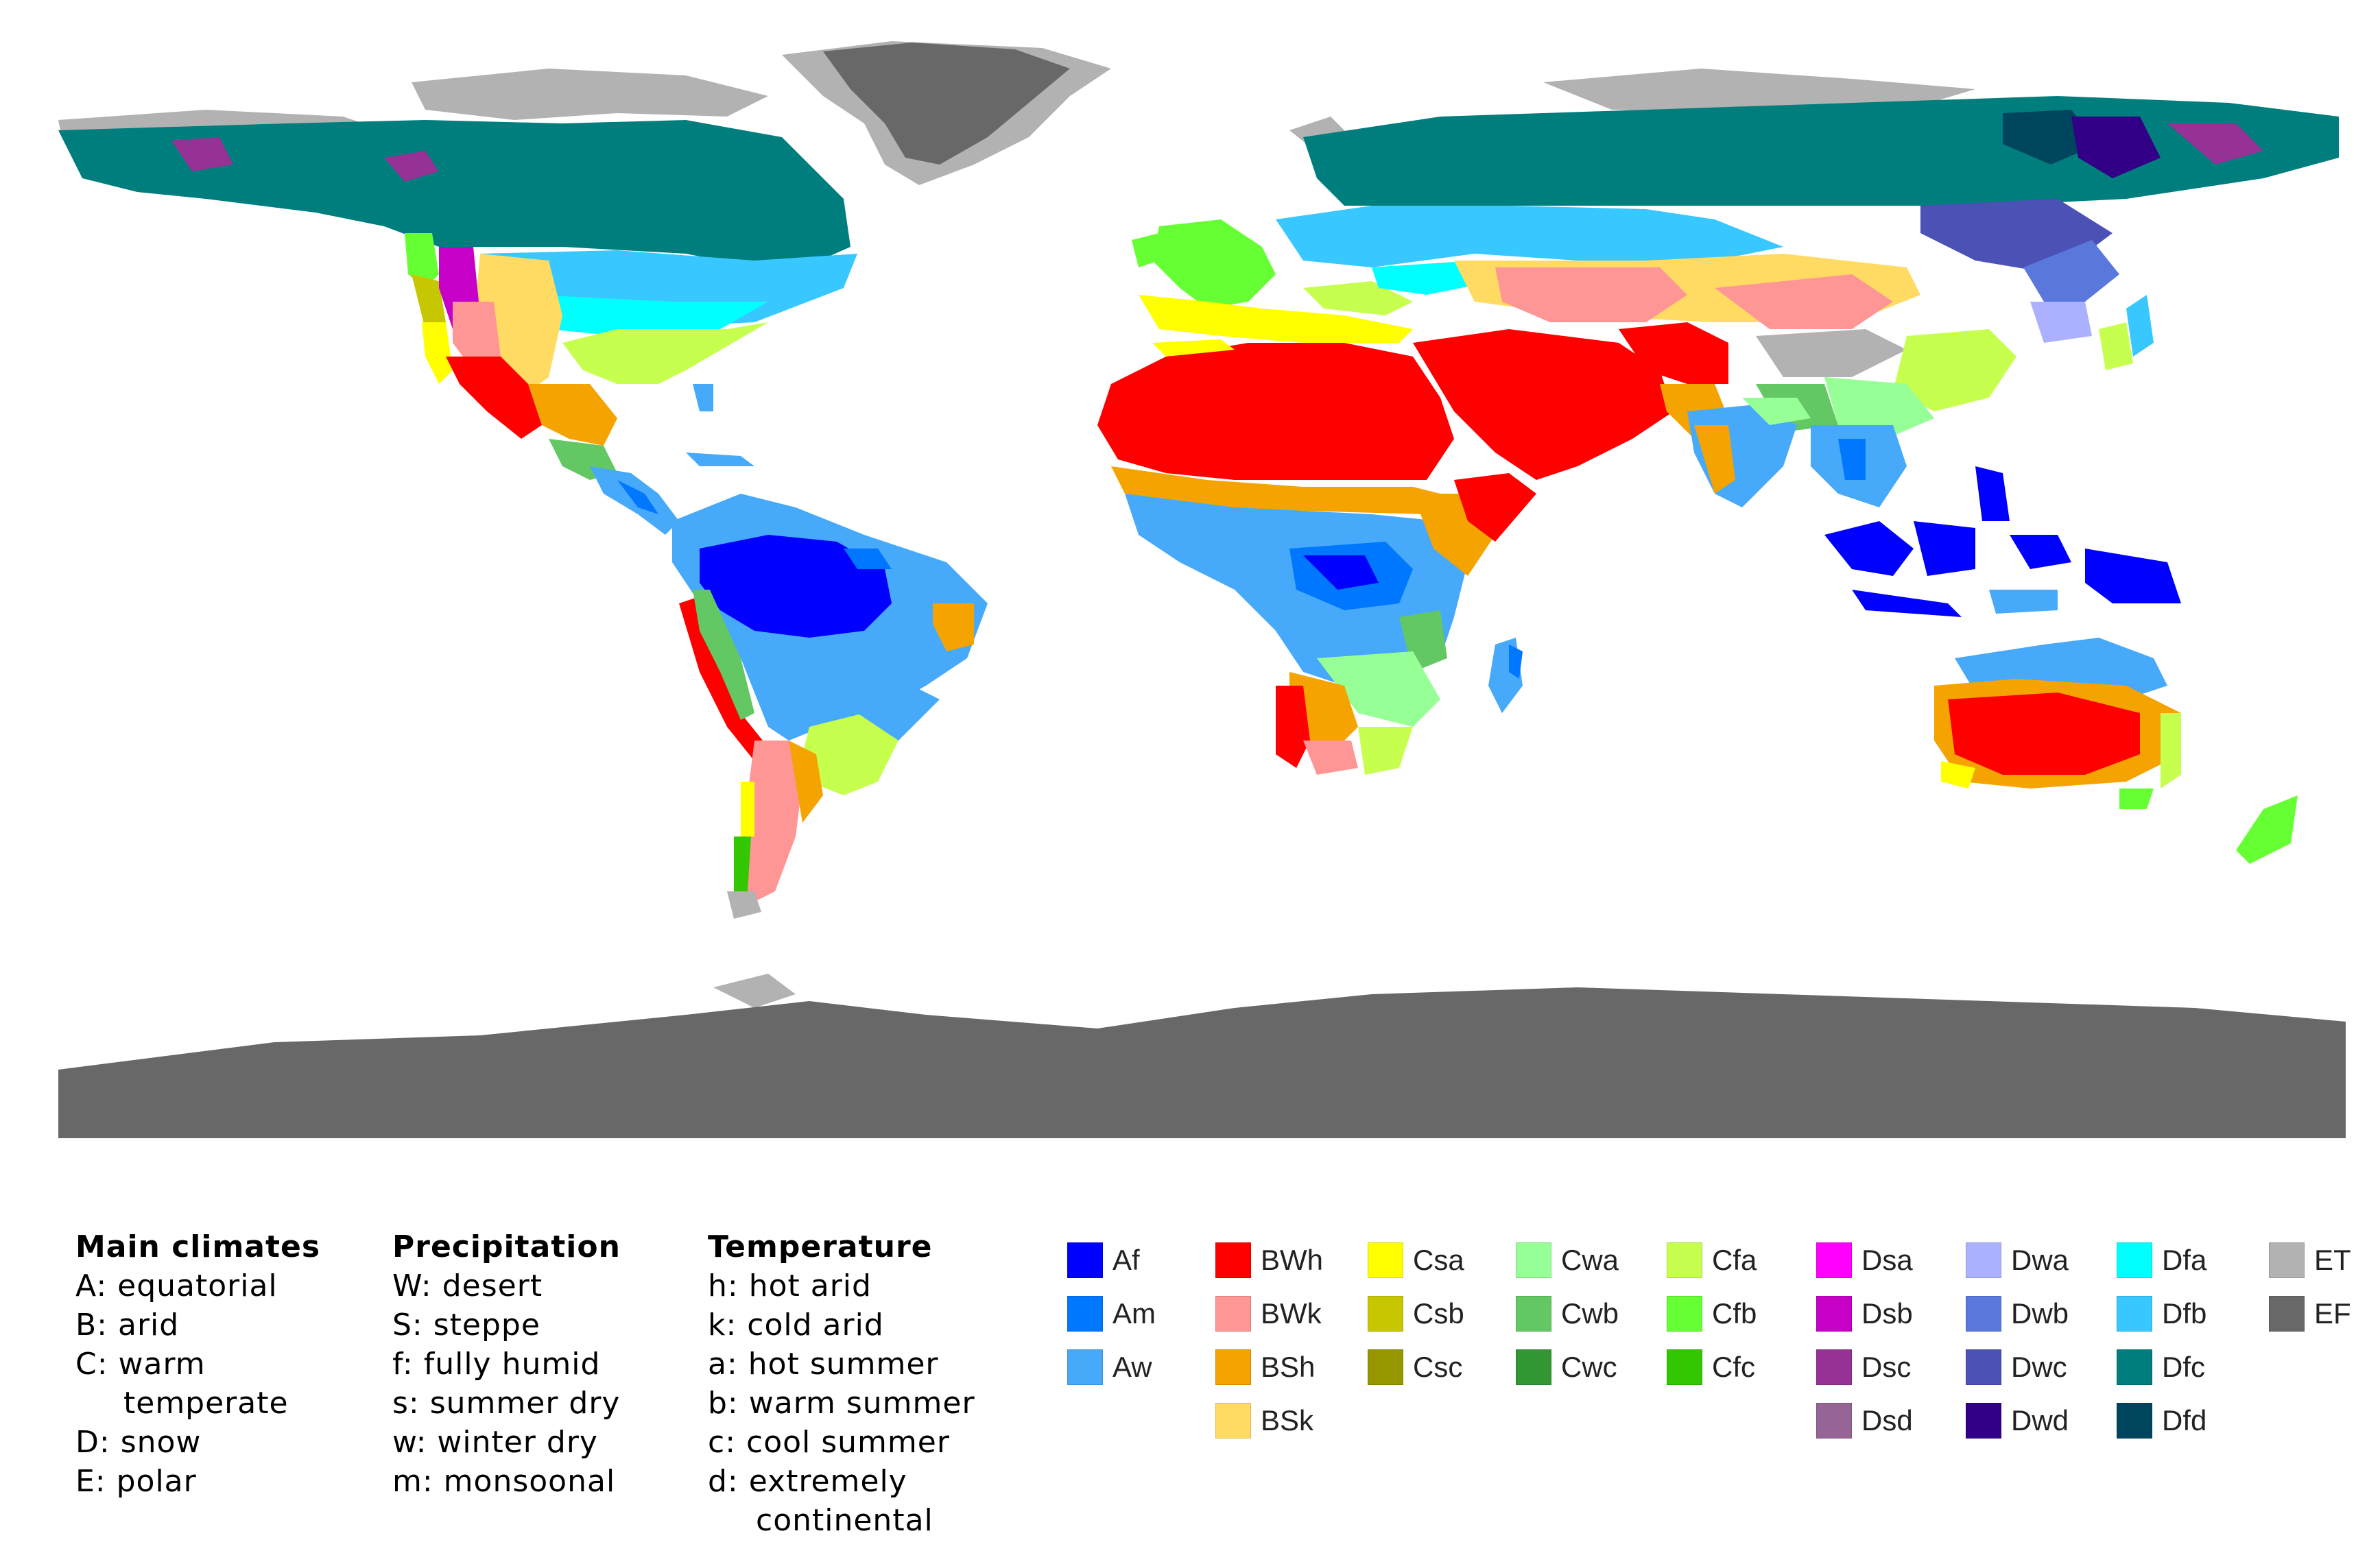  Describe the element at coordinates (2002, 541) in the screenshot. I see `maritime-se-asia-region` at that location.